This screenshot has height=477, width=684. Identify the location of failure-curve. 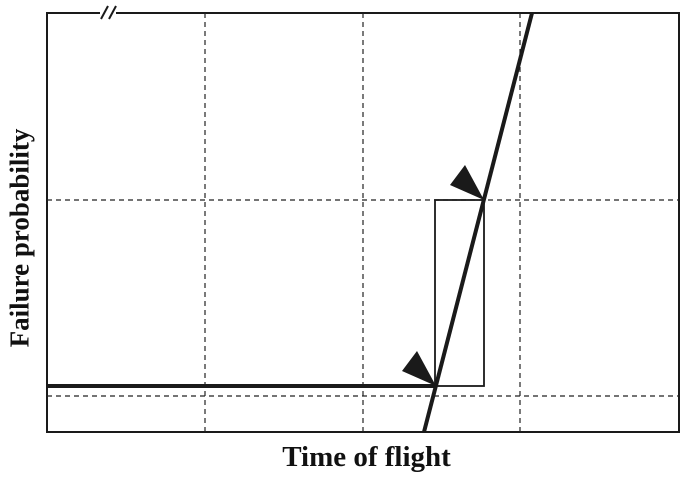
(478, 222).